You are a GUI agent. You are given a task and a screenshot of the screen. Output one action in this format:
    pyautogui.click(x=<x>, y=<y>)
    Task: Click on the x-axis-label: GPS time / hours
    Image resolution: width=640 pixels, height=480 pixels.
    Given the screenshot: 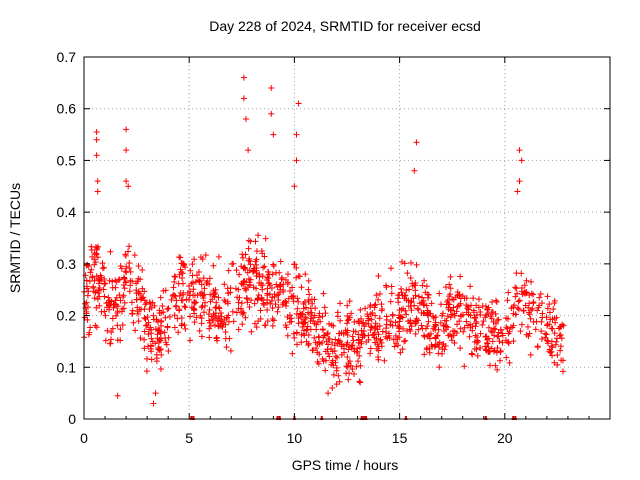 What is the action you would take?
    pyautogui.click(x=345, y=465)
    